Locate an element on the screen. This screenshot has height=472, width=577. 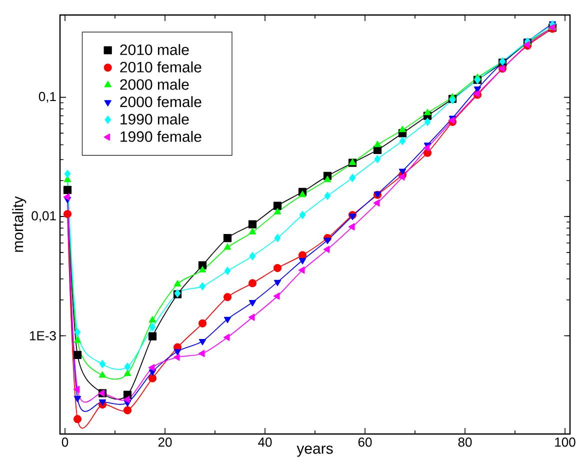
x-tick-label: 80 is located at coordinates (465, 442).